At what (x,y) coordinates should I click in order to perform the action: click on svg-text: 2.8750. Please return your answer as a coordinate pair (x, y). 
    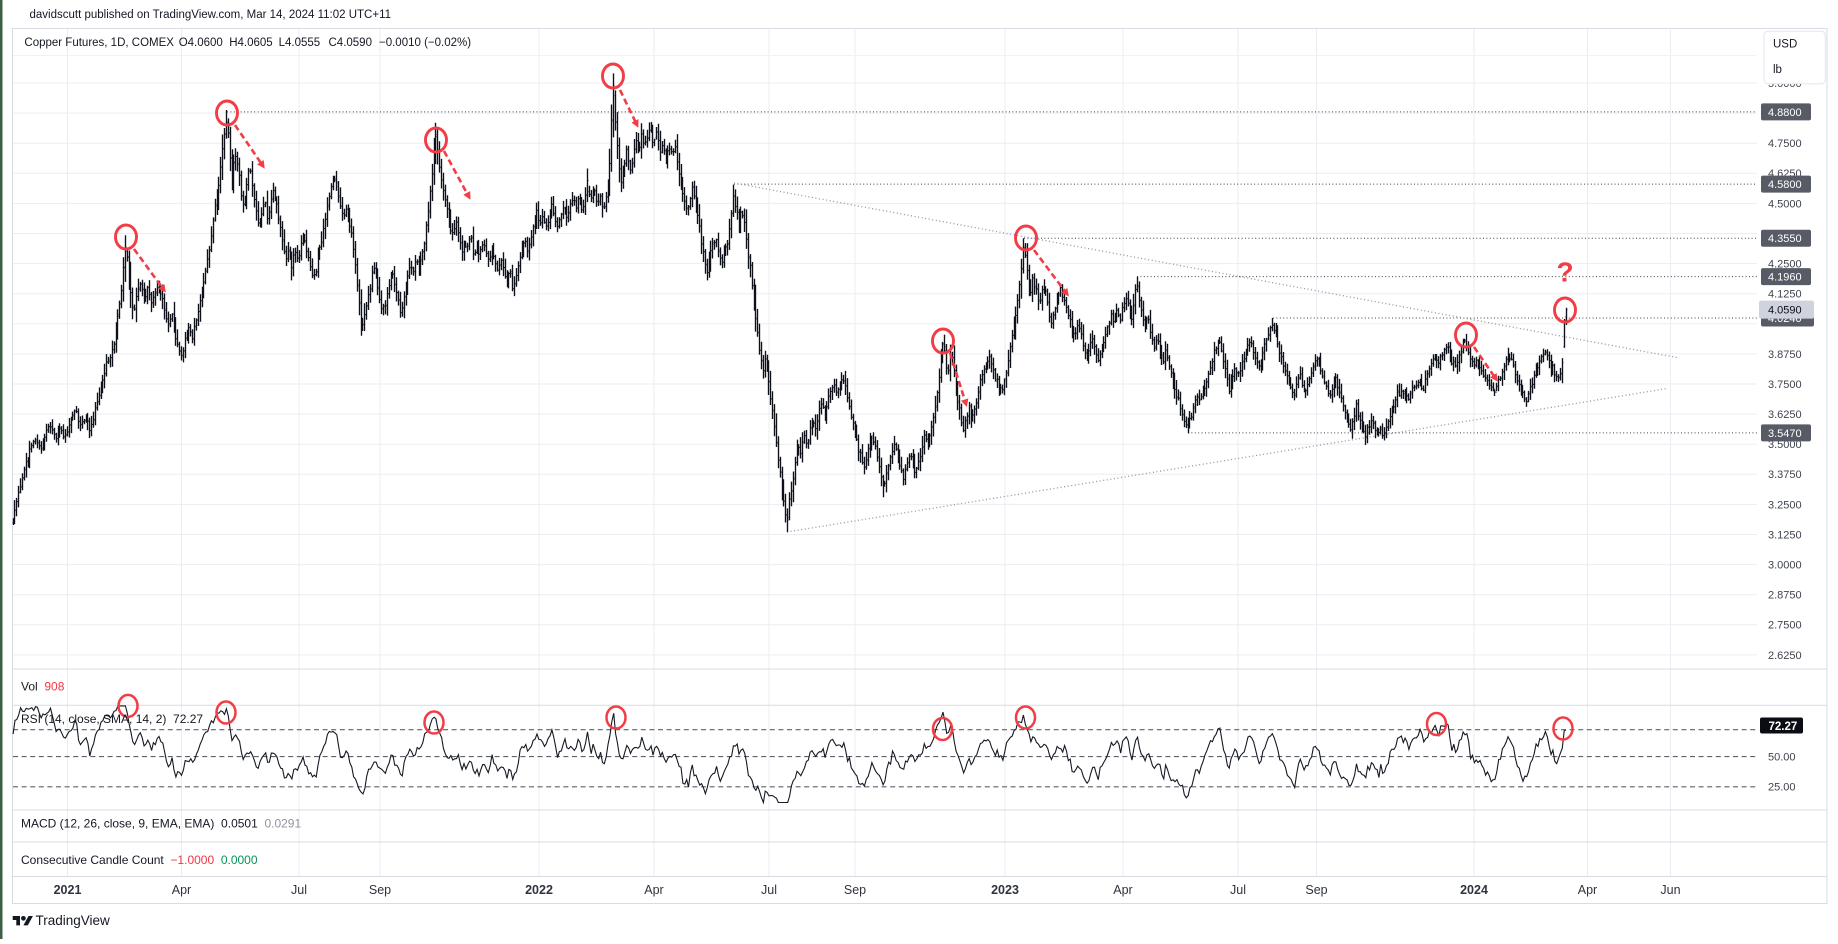
    Looking at the image, I should click on (1785, 596).